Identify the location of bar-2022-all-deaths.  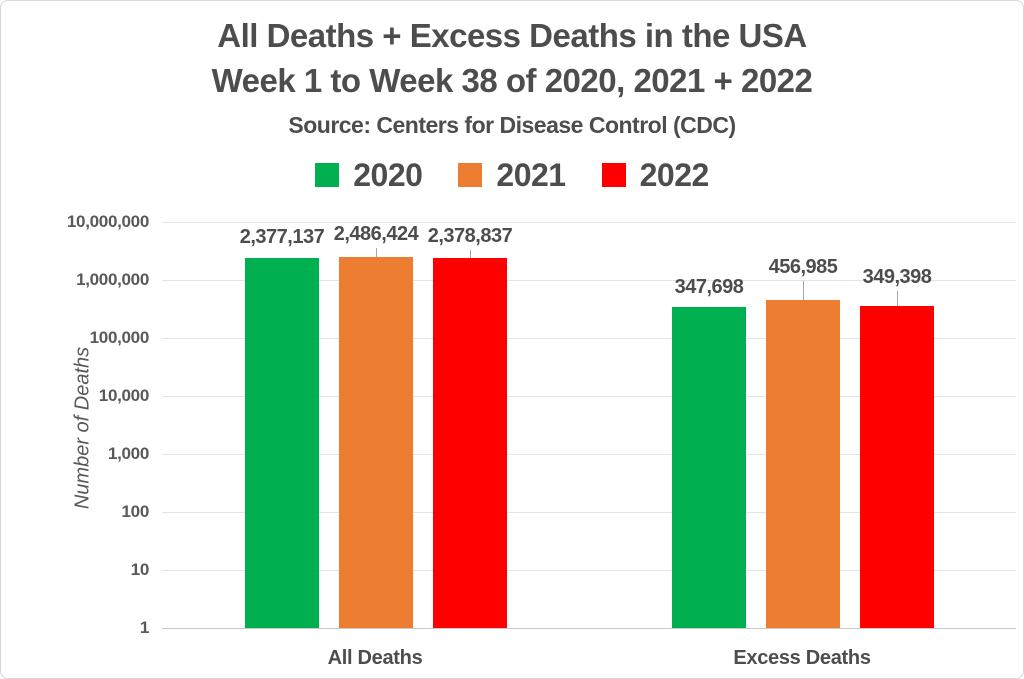
(470, 443).